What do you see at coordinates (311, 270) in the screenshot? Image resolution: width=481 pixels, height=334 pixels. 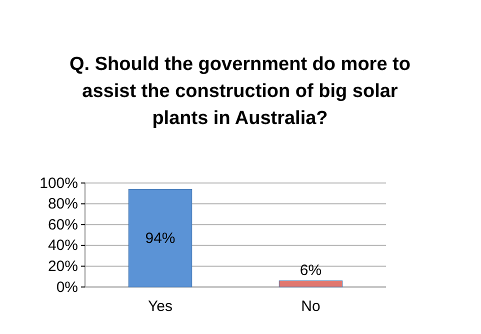 I see `data-label: 6%` at bounding box center [311, 270].